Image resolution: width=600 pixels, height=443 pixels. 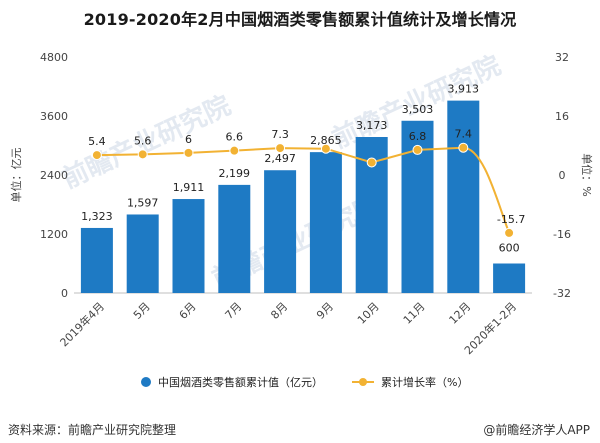 What do you see at coordinates (143, 140) in the screenshot?
I see `growth-rate-label: 5.6` at bounding box center [143, 140].